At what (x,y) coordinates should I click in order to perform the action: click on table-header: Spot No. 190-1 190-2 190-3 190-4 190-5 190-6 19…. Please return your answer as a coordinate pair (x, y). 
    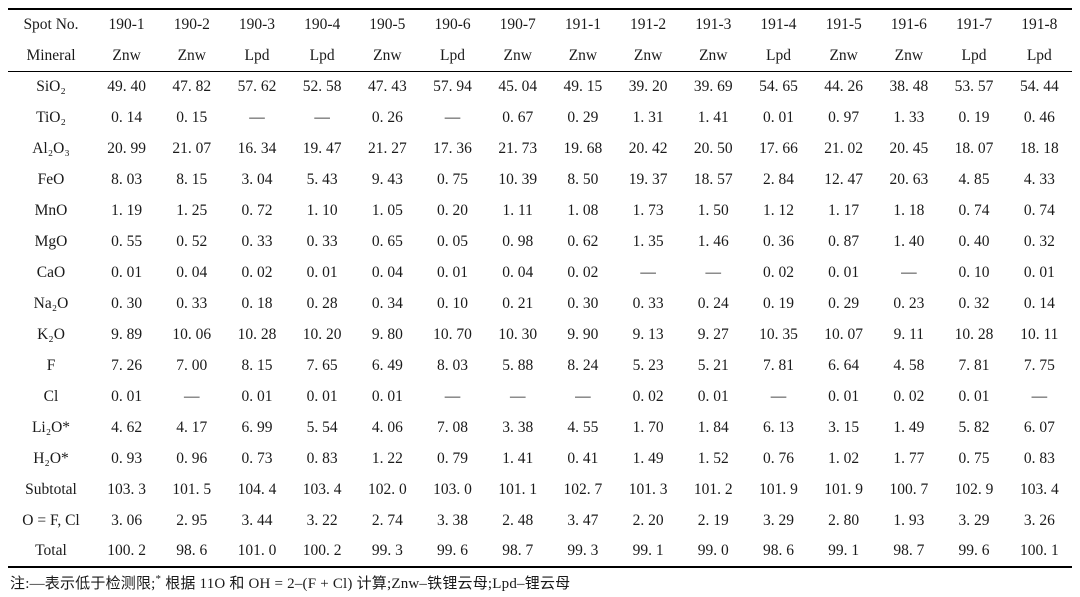
    Looking at the image, I should click on (540, 40).